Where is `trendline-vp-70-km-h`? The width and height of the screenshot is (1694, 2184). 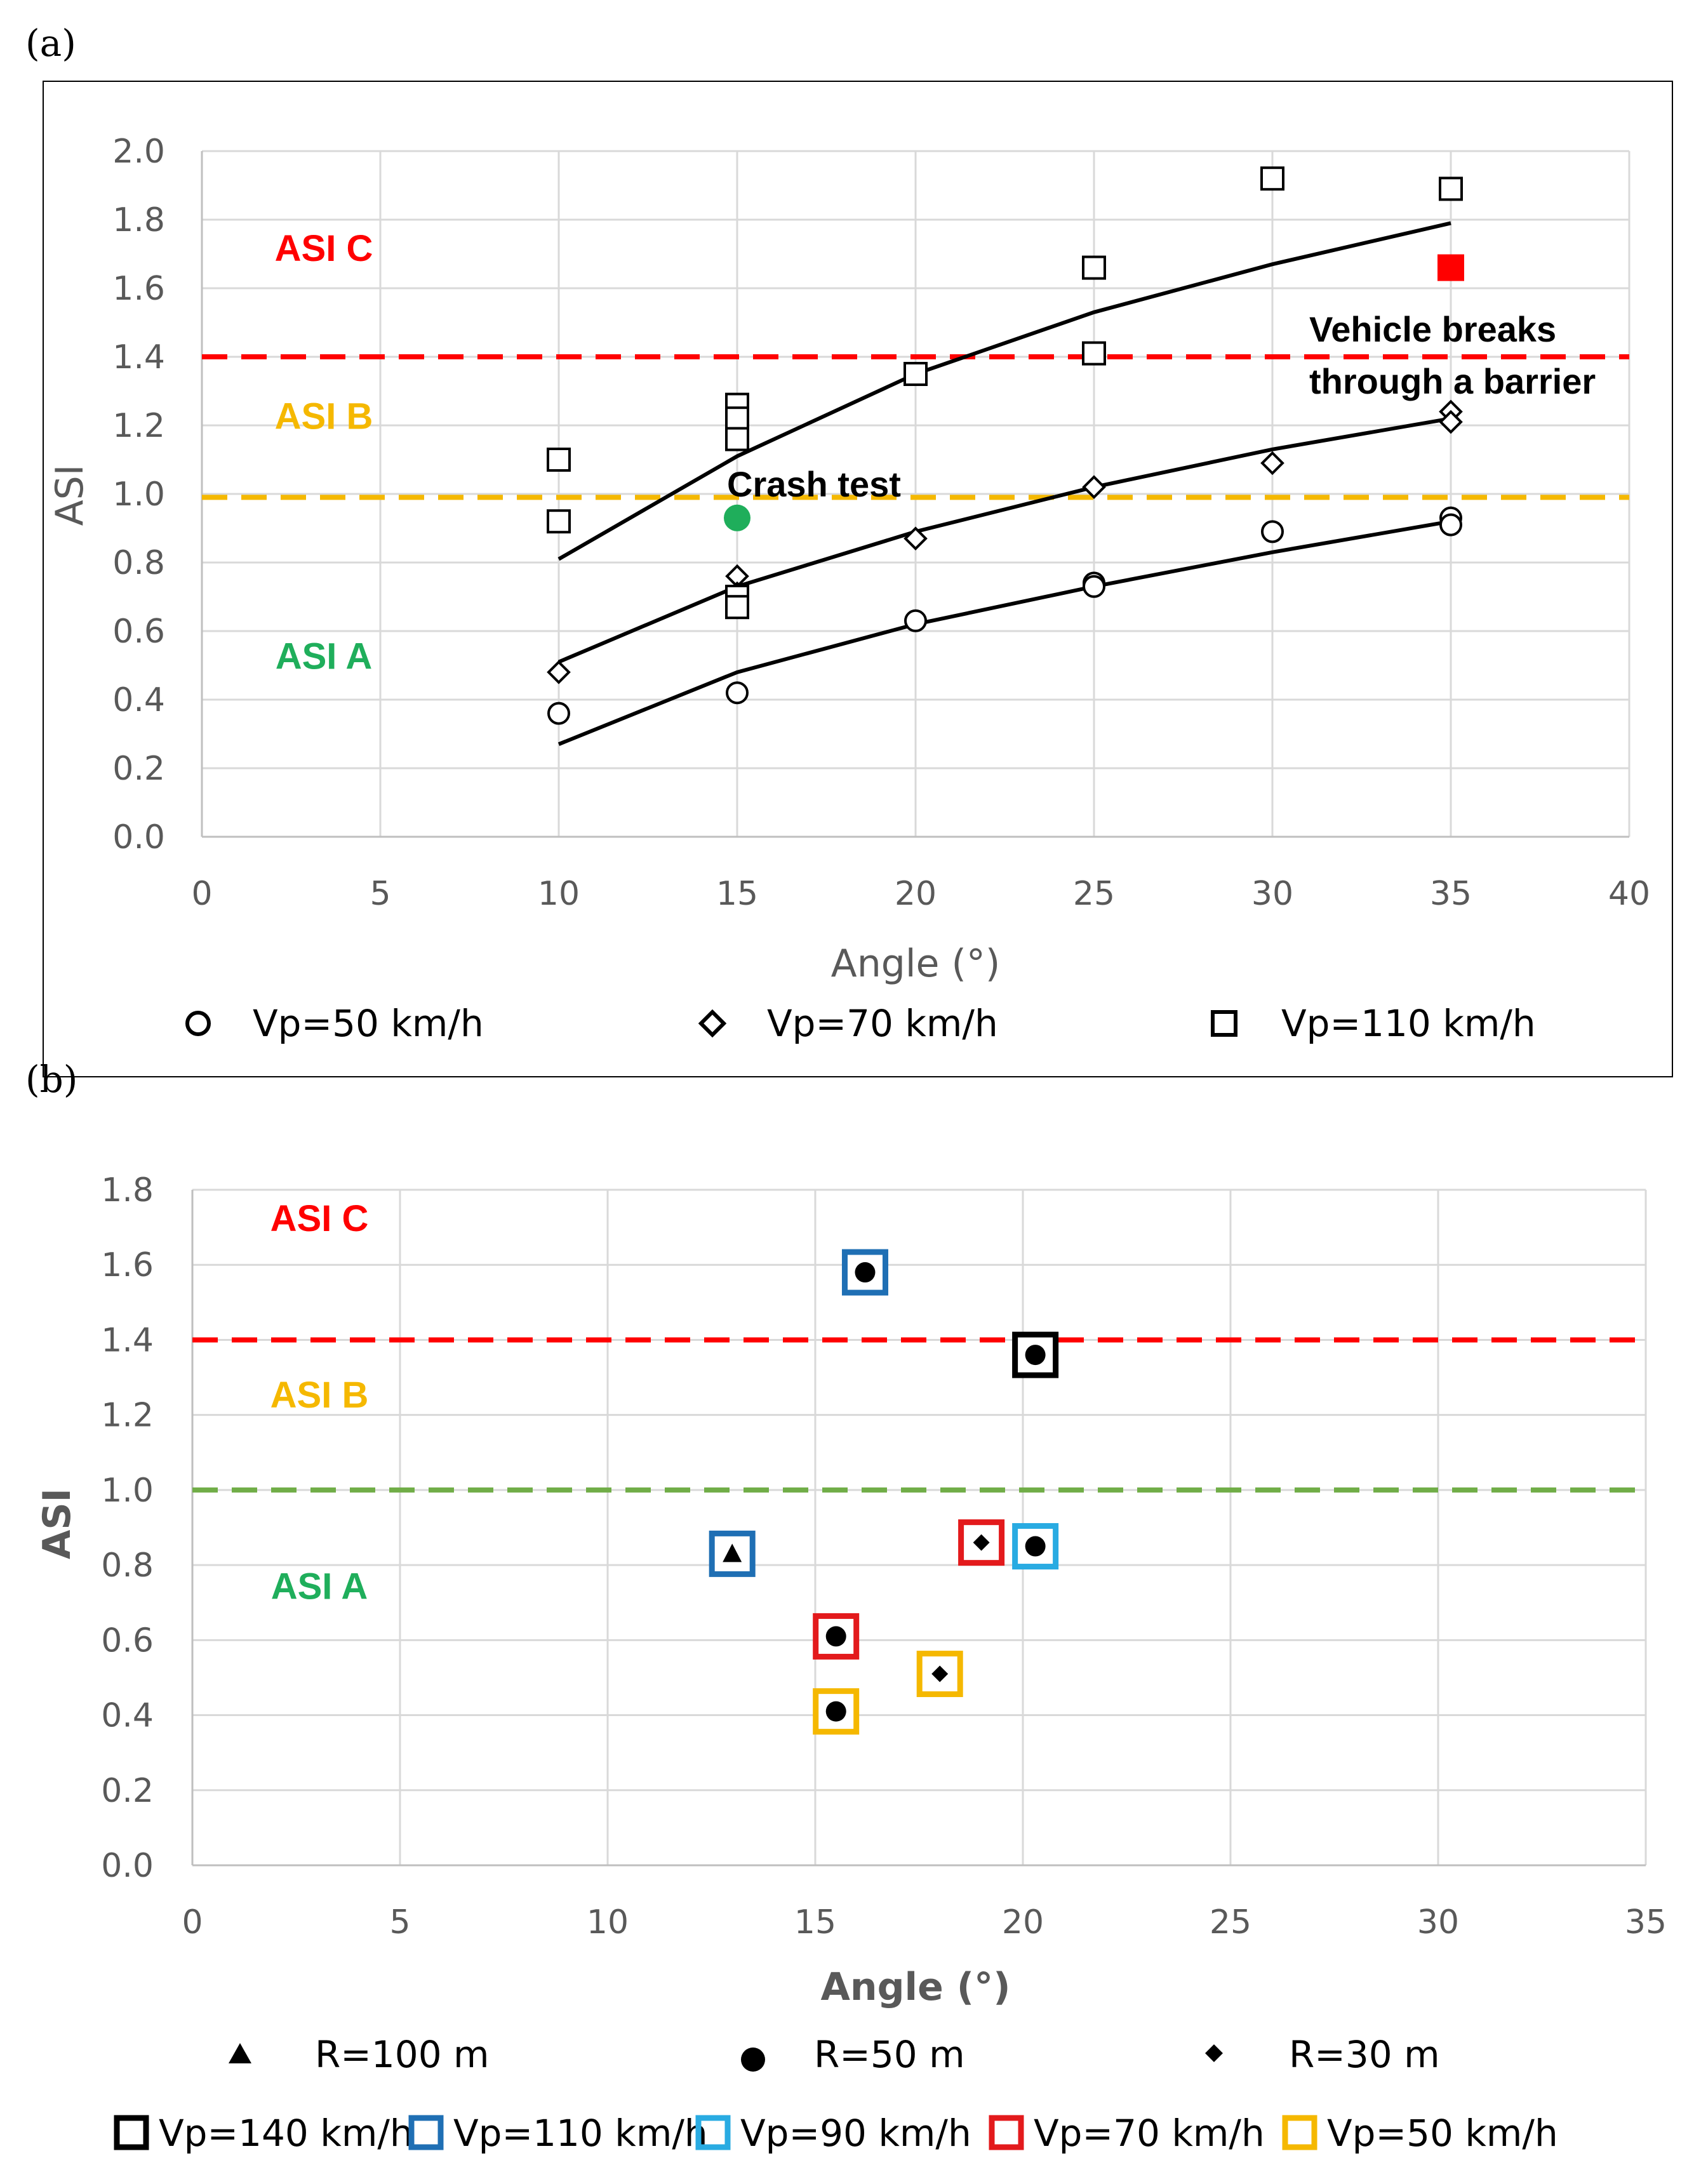 trendline-vp-70-km-h is located at coordinates (1004, 540).